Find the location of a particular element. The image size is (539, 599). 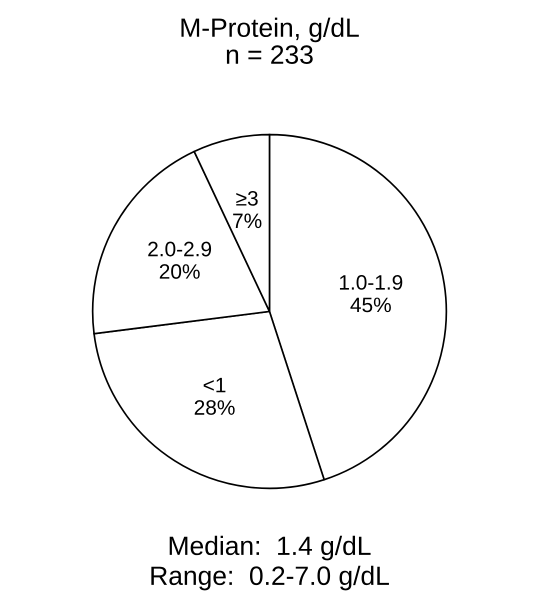

text: Median: 1.4 g/dL is located at coordinates (270, 548).